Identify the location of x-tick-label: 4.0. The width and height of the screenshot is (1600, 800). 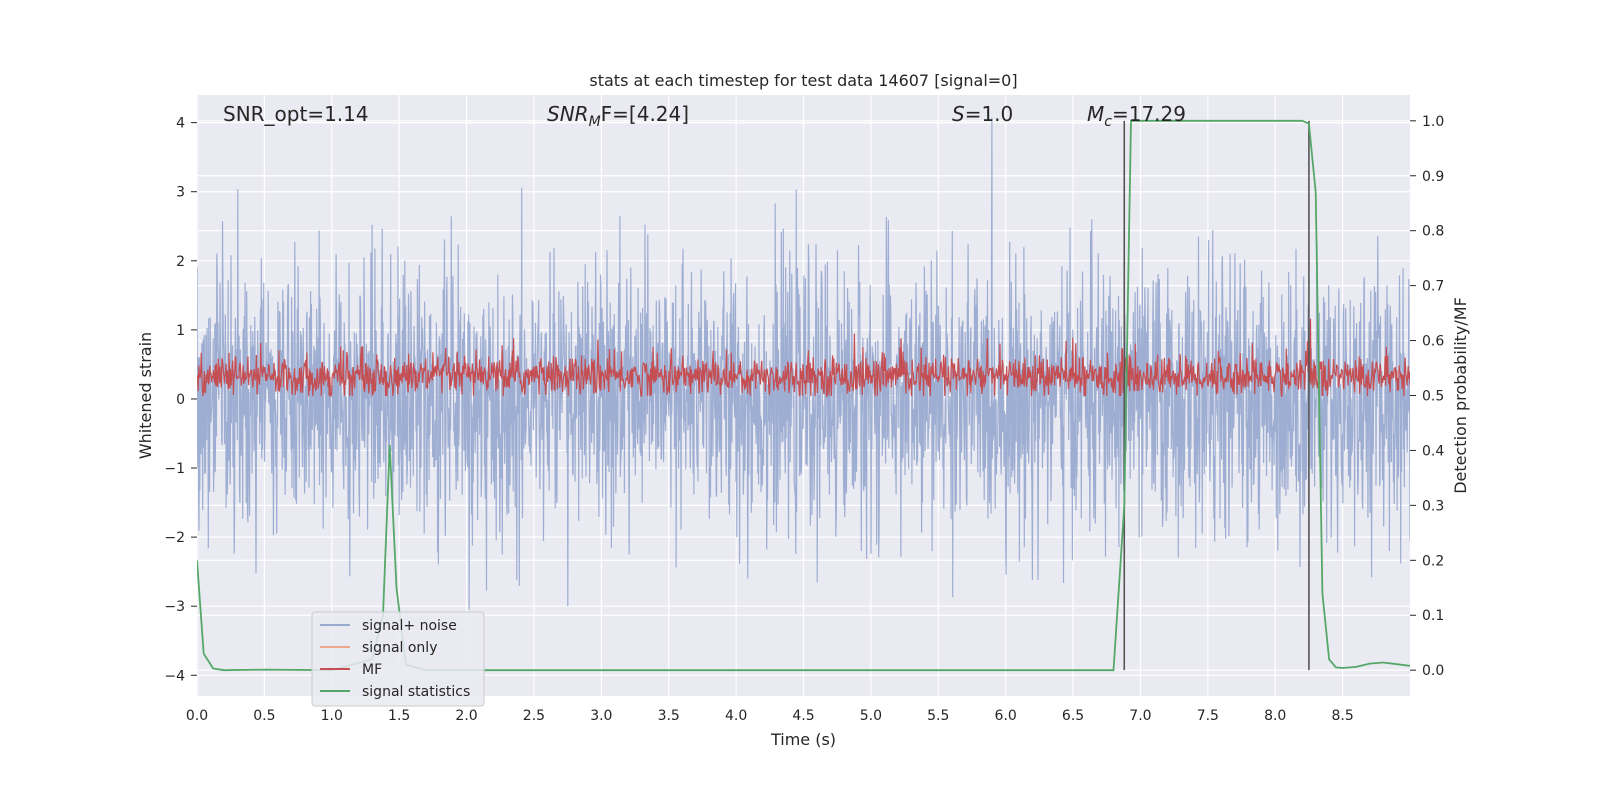
(736, 716).